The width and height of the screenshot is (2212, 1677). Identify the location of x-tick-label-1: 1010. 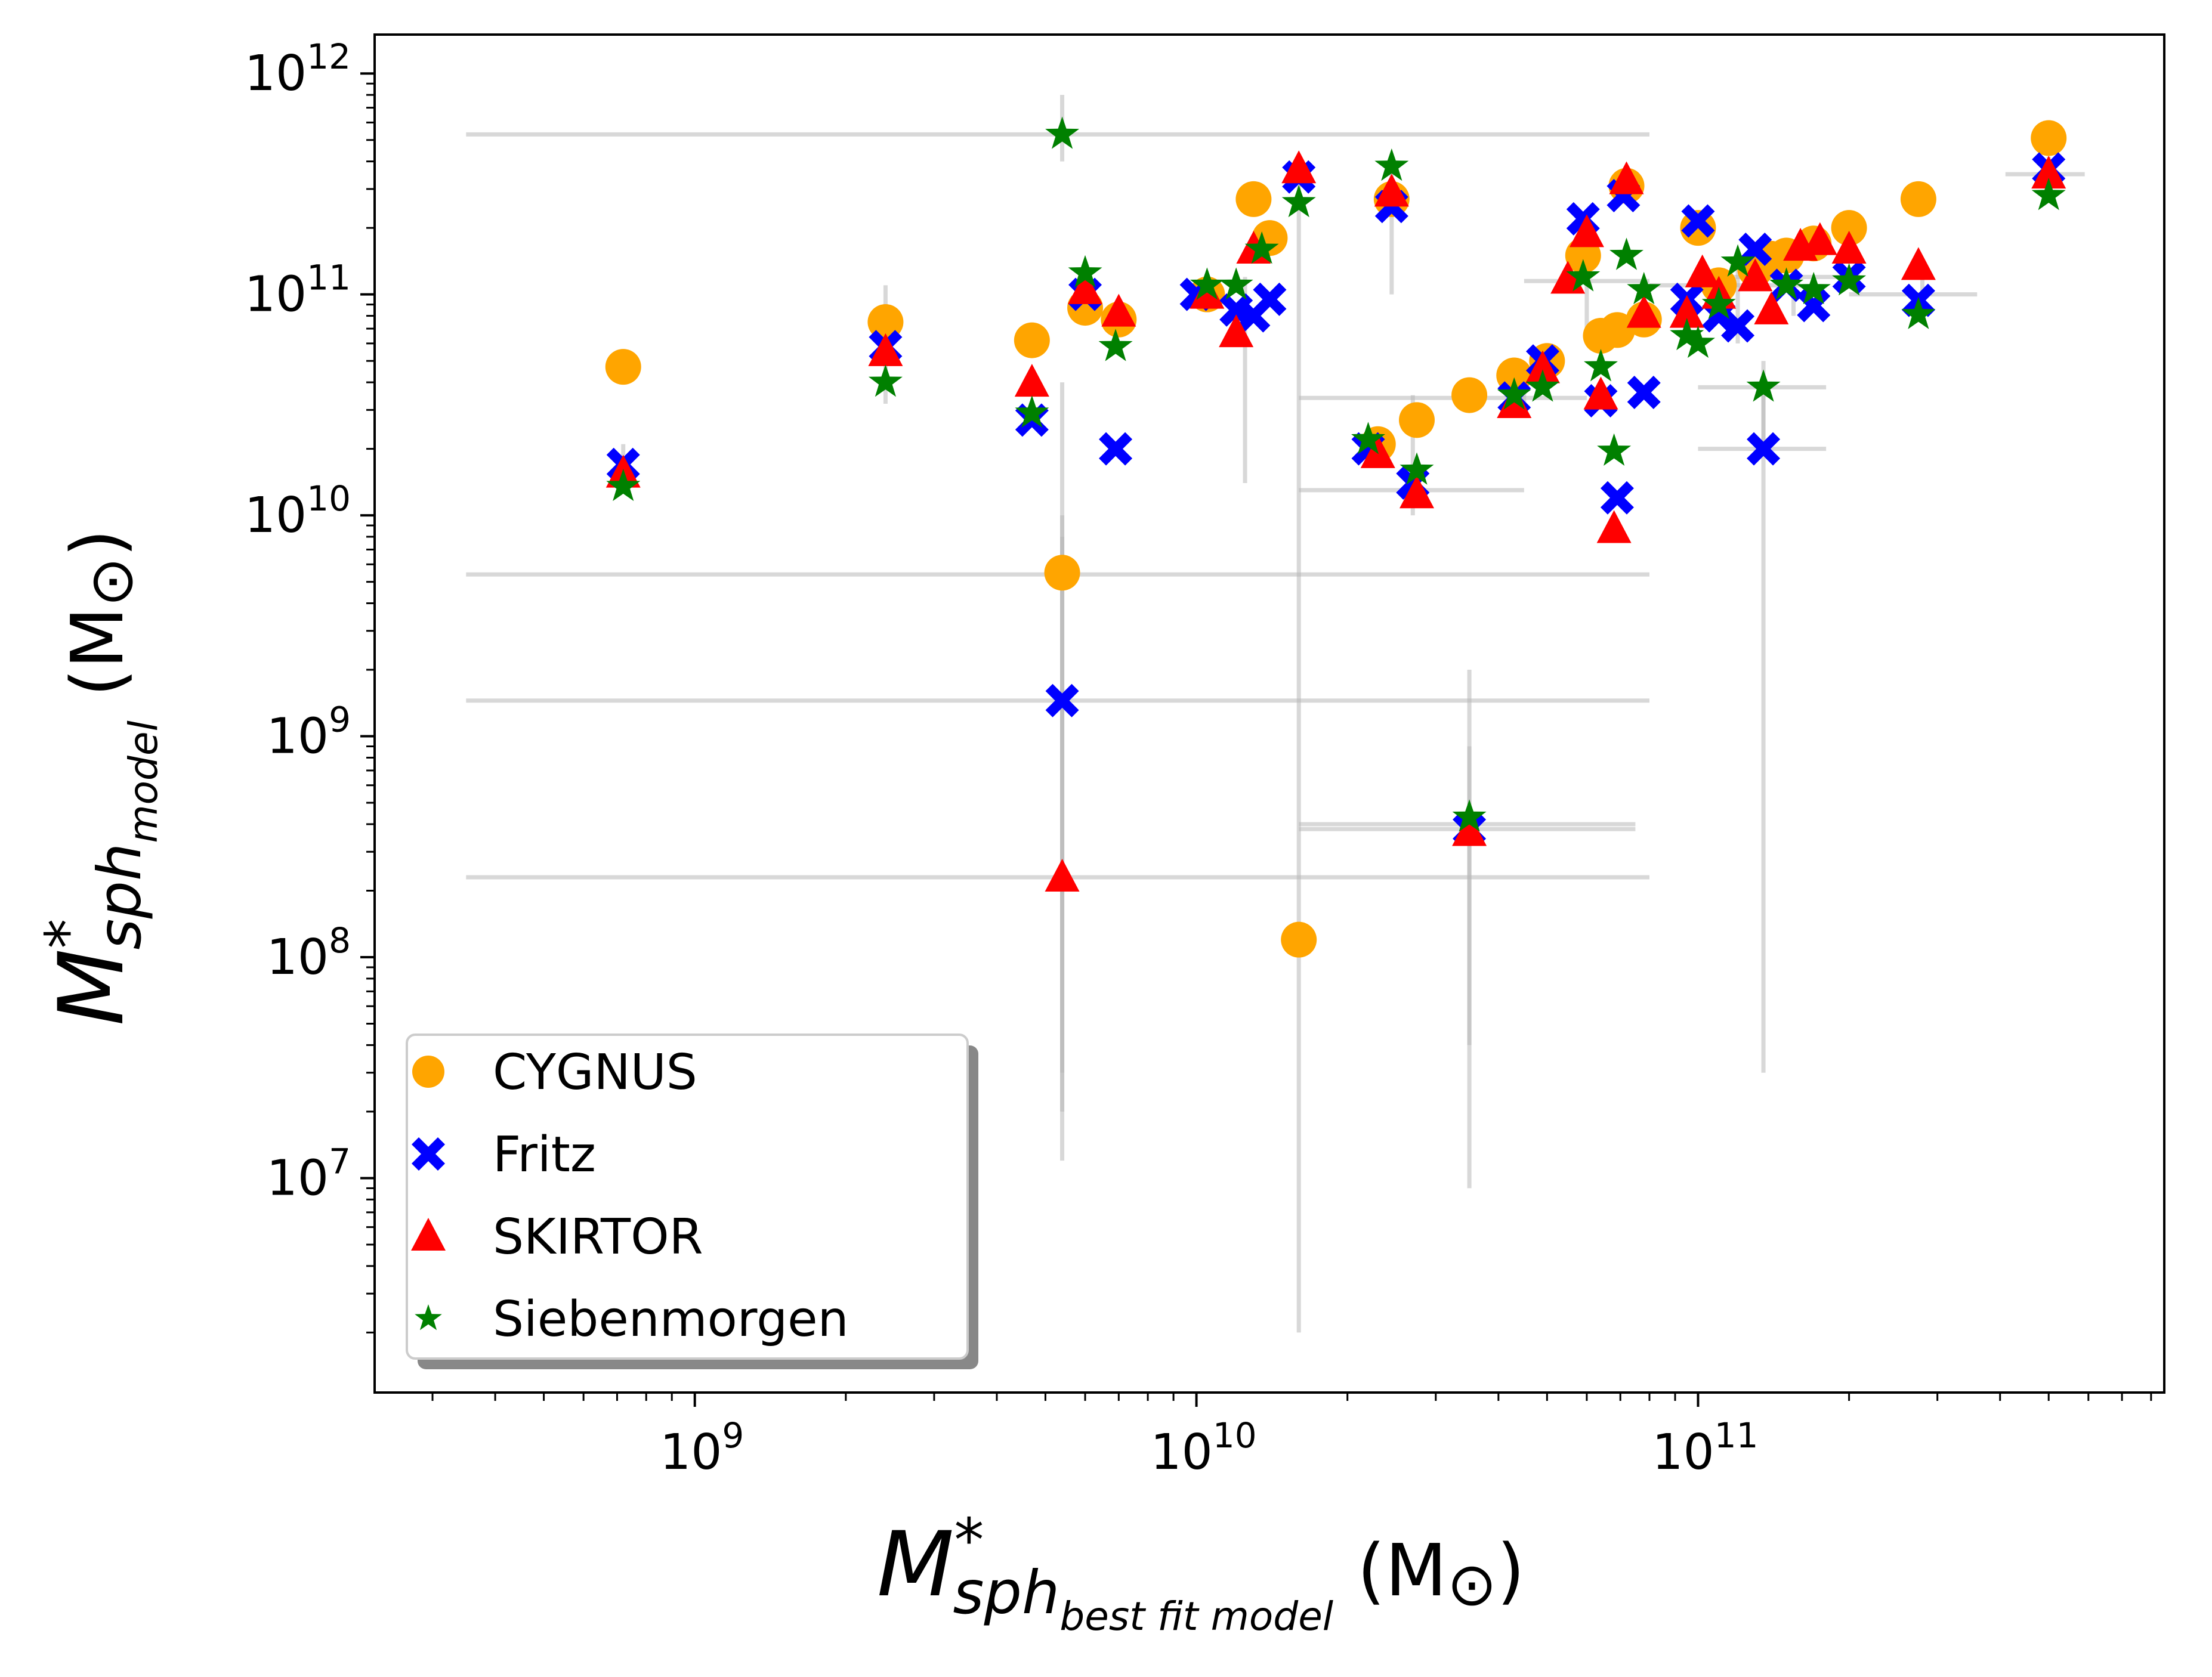
(1204, 1448).